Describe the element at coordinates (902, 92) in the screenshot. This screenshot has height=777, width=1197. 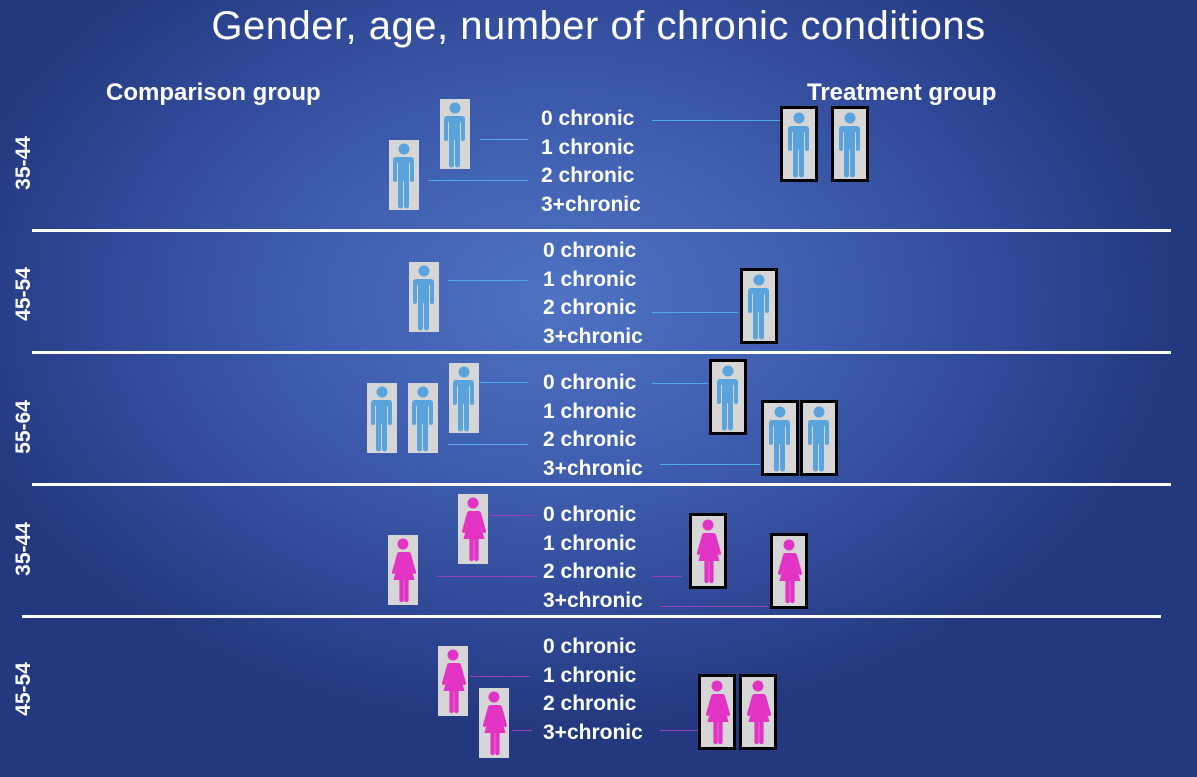
I see `treatment-group-label: Treatment group` at that location.